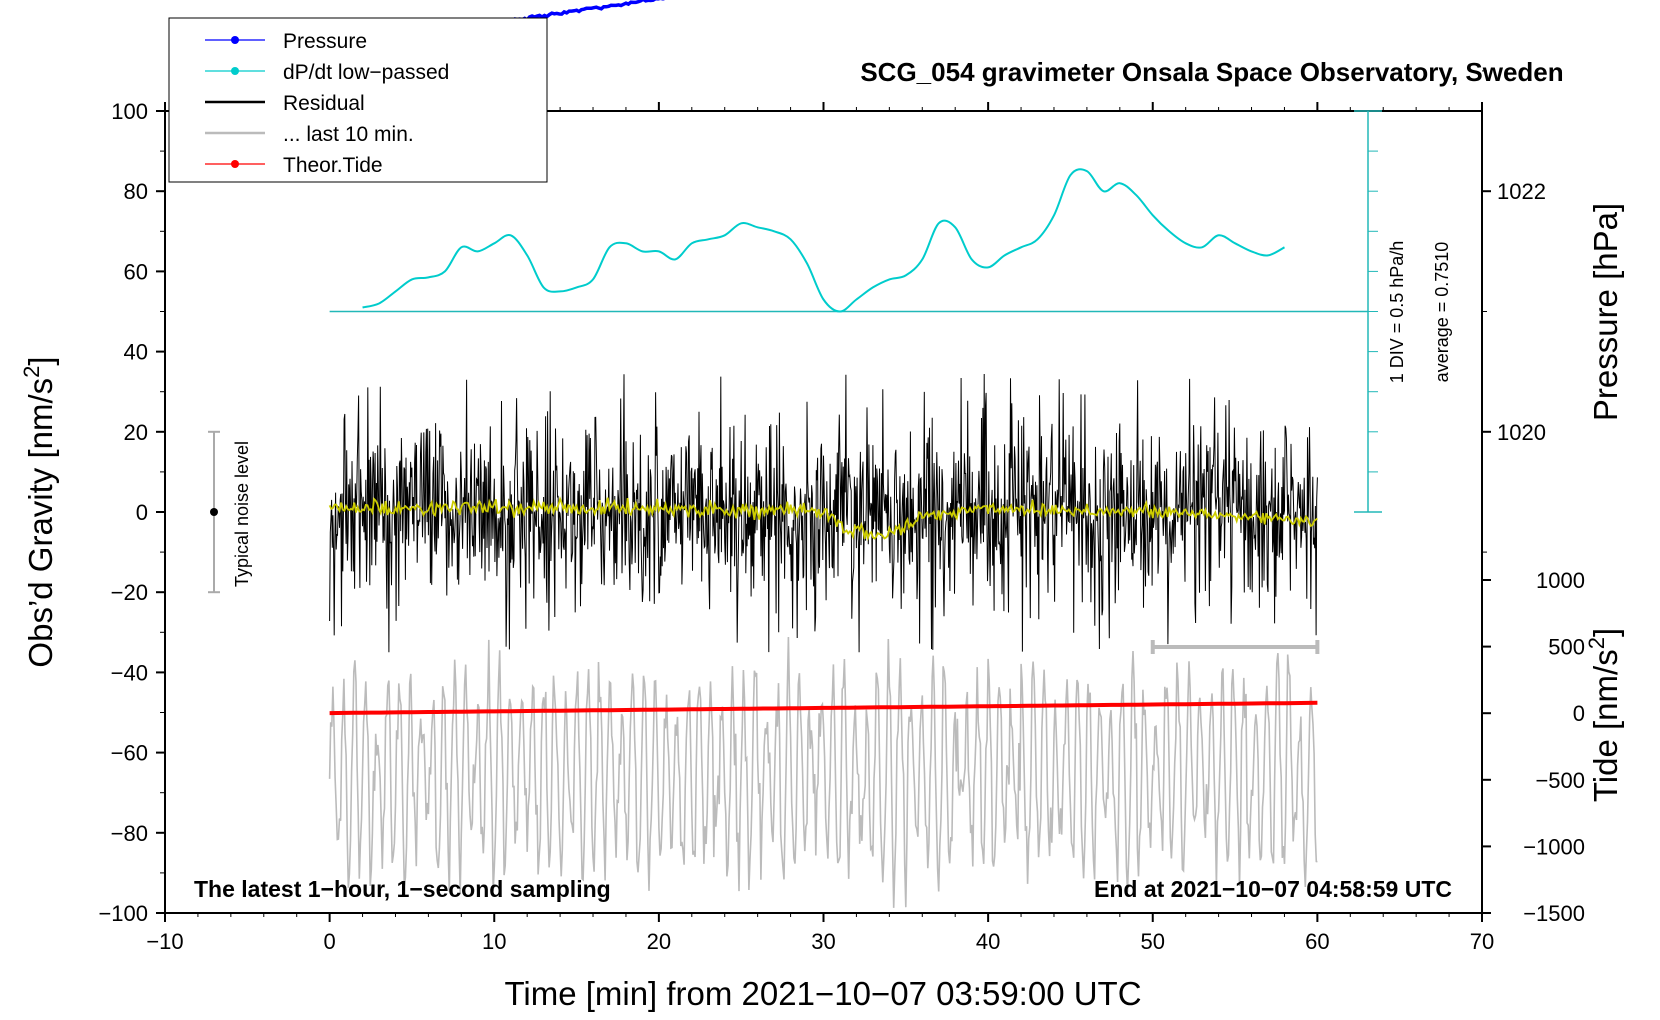 The height and width of the screenshot is (1020, 1660). I want to click on y-axis-label-pressure: Pressure [hPa], so click(1605, 312).